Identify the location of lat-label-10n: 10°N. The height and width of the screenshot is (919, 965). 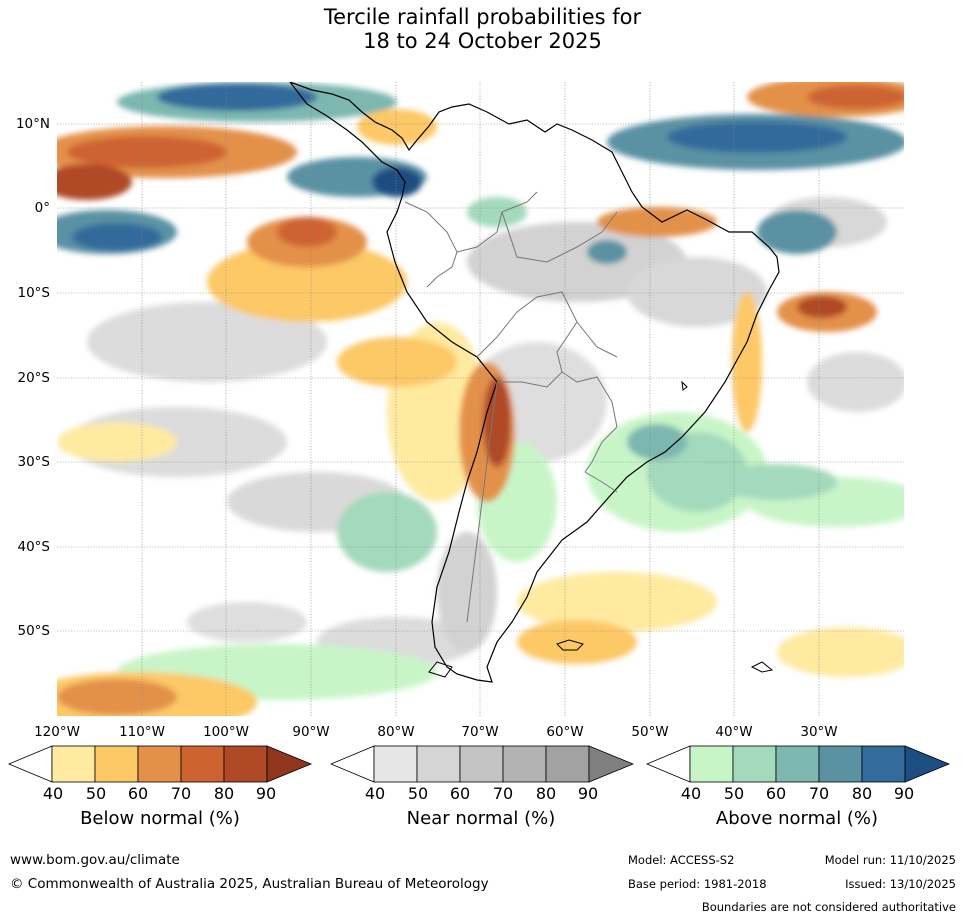
(32, 124).